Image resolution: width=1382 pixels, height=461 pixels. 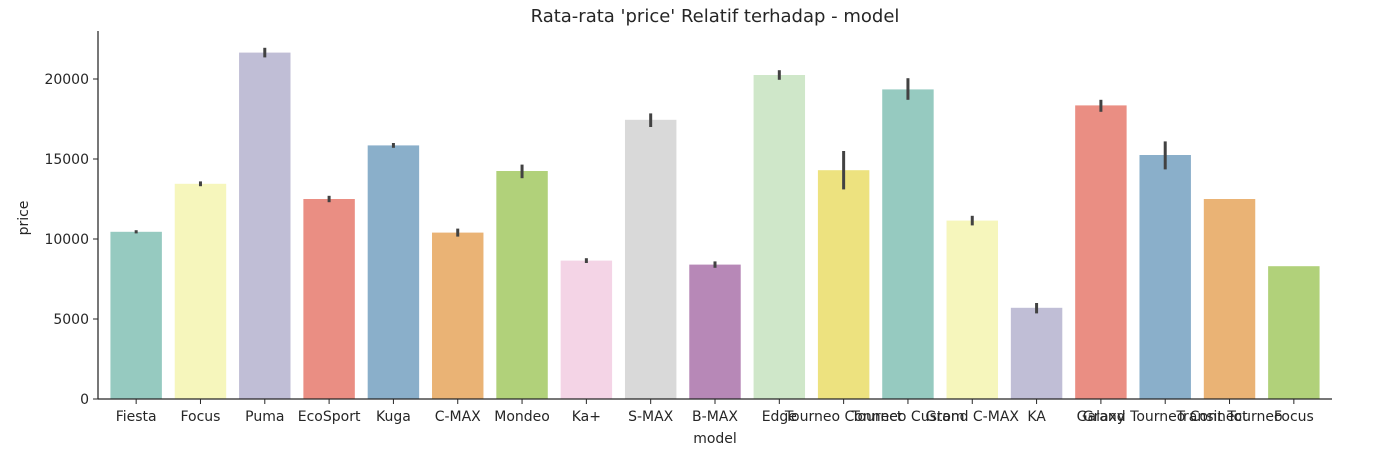 What do you see at coordinates (907, 417) in the screenshot?
I see `x-tick-label-12: Tourneo Custom` at bounding box center [907, 417].